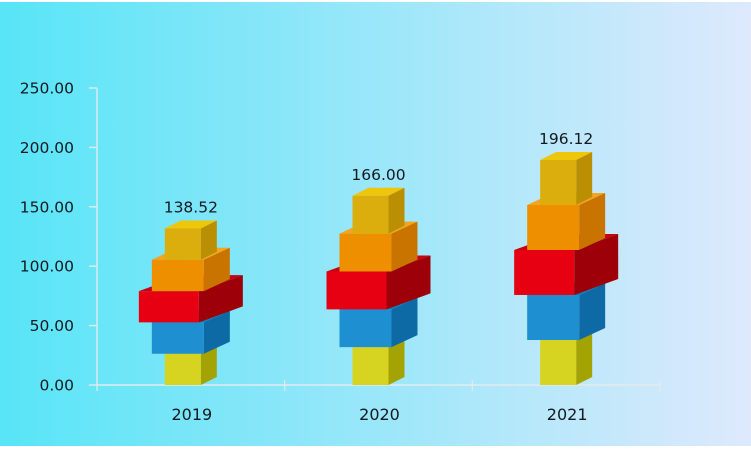 Image resolution: width=751 pixels, height=450 pixels. I want to click on y-axis-tick-label: 250.00, so click(47, 89).